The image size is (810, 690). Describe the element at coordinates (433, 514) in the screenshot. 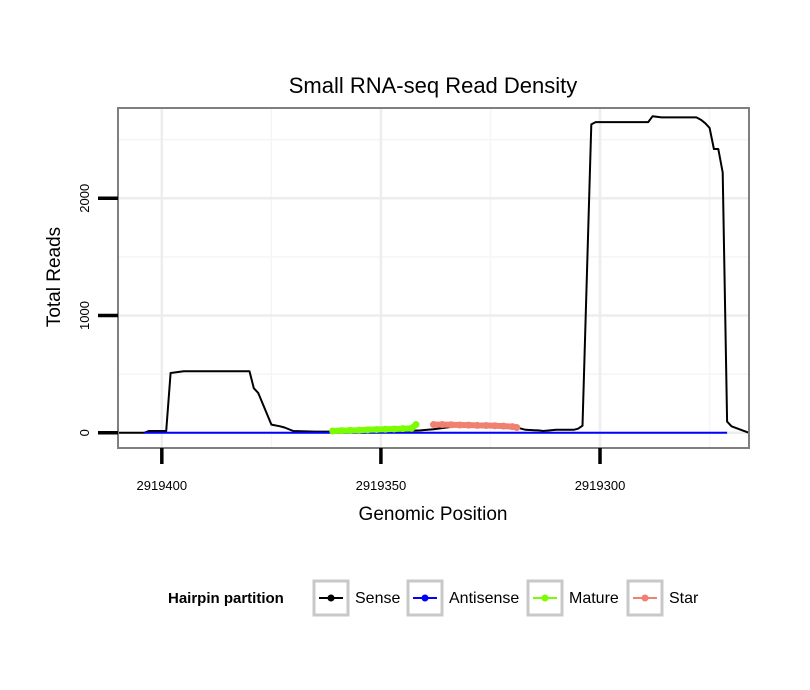

I see `x-axis-title: Genomic Position` at that location.